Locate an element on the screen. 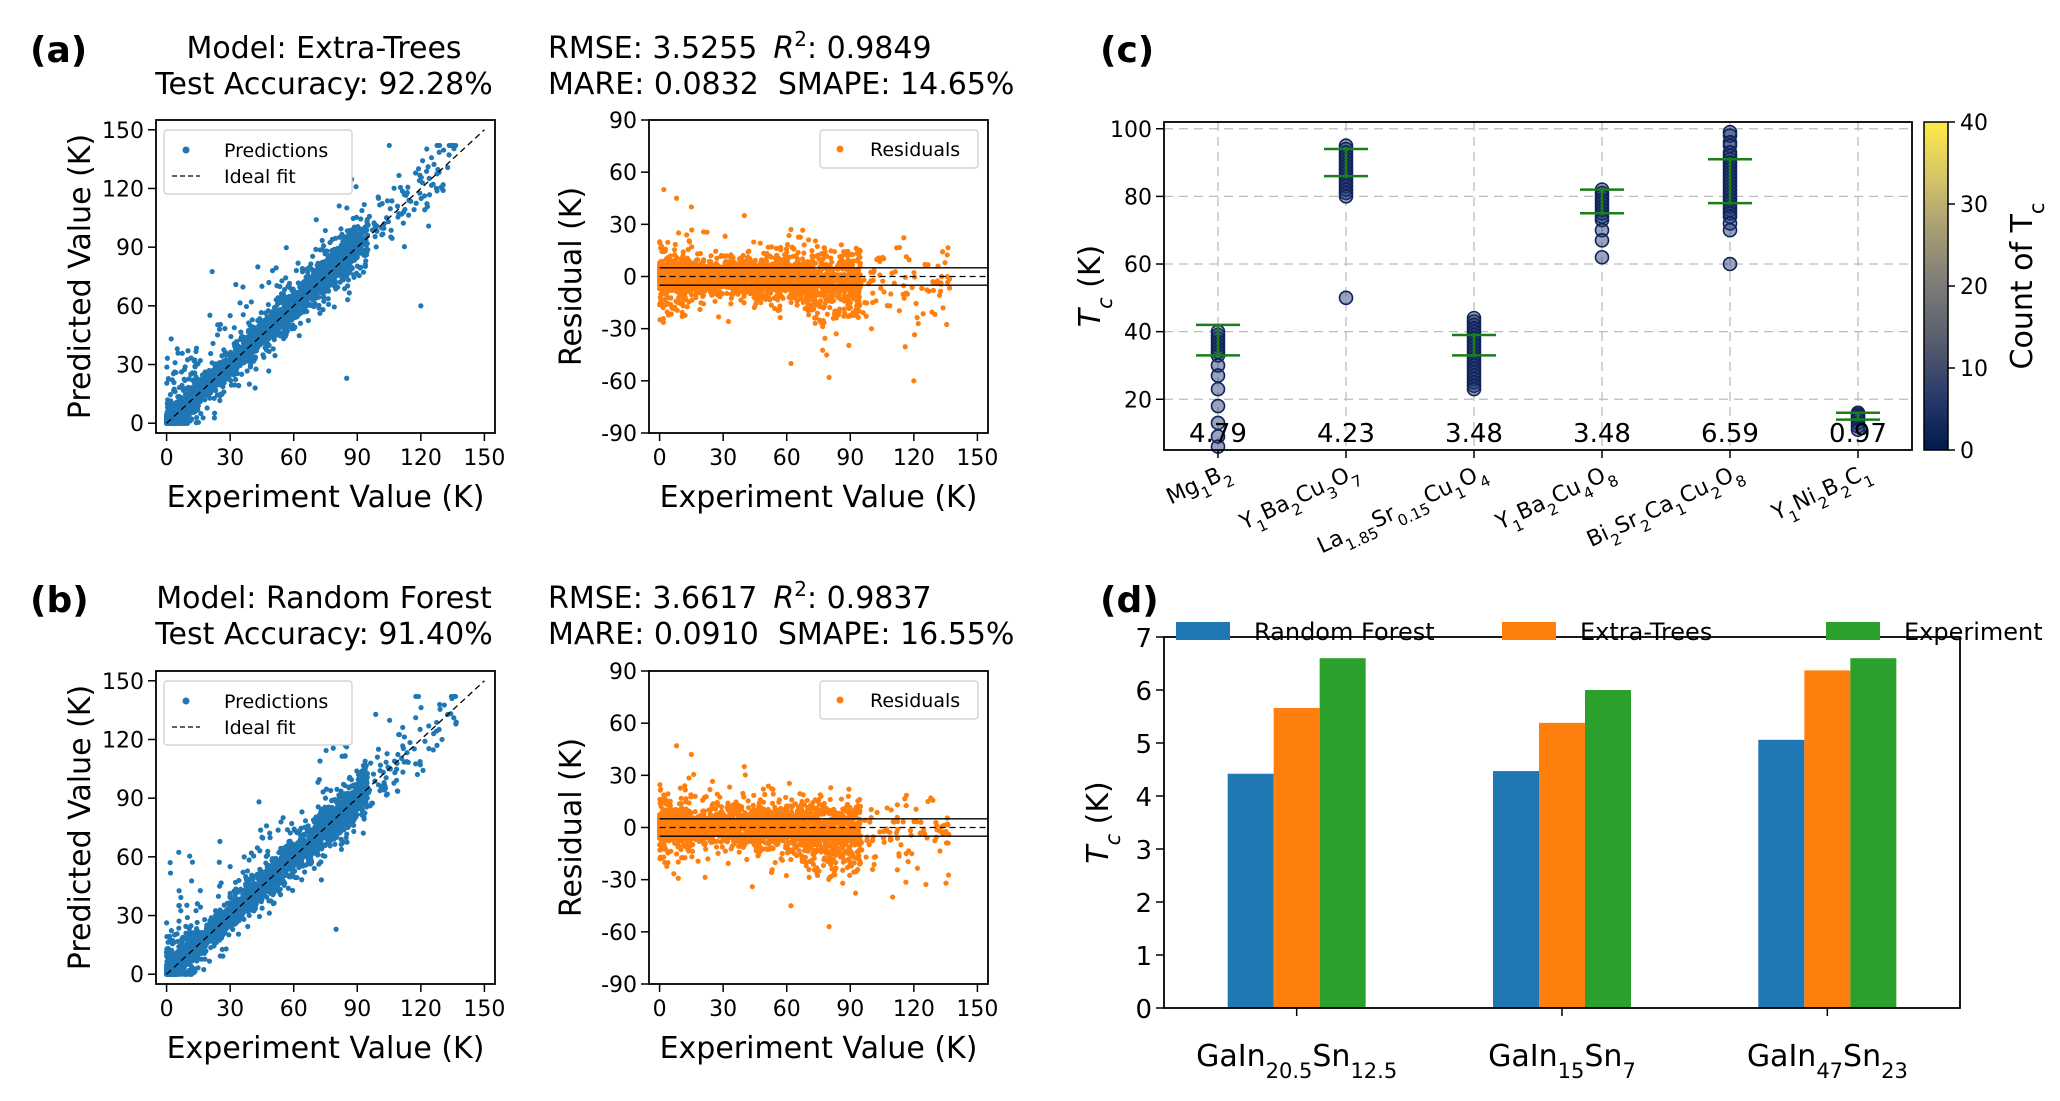 The height and width of the screenshot is (1101, 2060). a-residual-xtick-label: 90 is located at coordinates (850, 458).